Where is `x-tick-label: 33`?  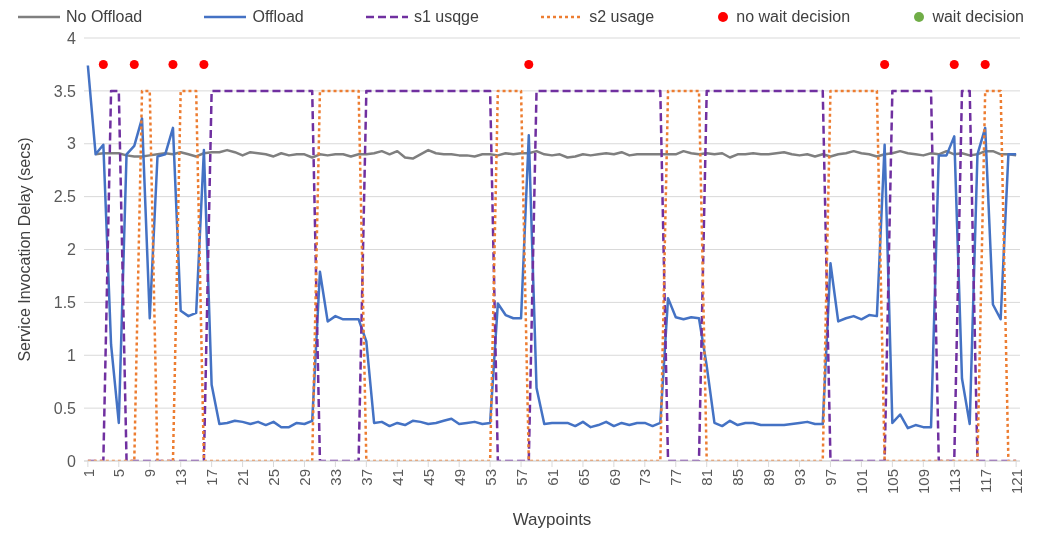
x-tick-label: 33 is located at coordinates (336, 477).